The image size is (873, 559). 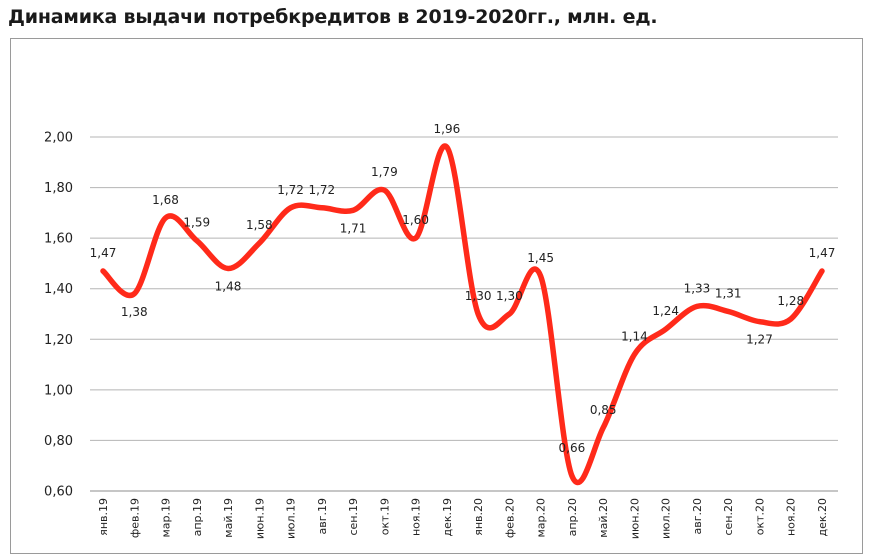 I want to click on x-tick-label: апр.19, so click(x=197, y=517).